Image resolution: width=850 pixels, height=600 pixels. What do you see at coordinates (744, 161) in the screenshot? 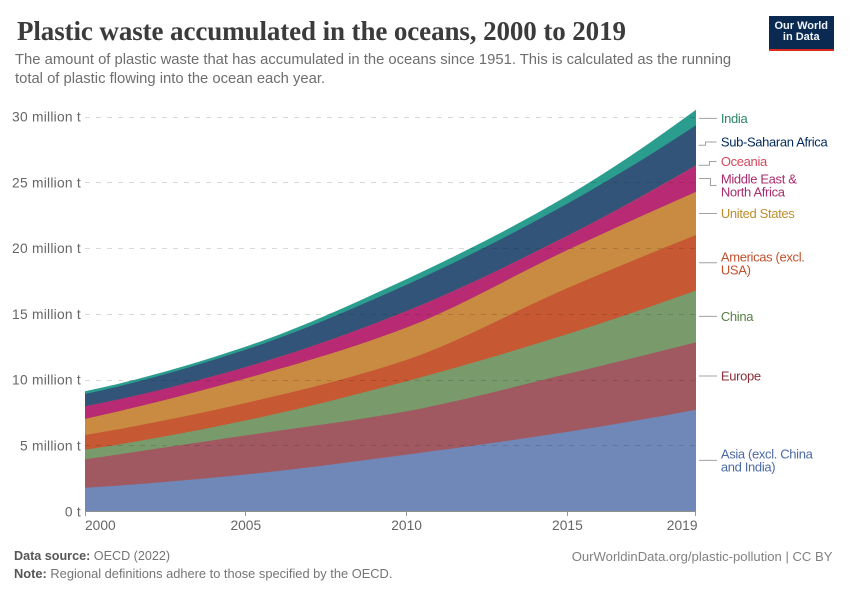
I see `svg-text: Oceania` at bounding box center [744, 161].